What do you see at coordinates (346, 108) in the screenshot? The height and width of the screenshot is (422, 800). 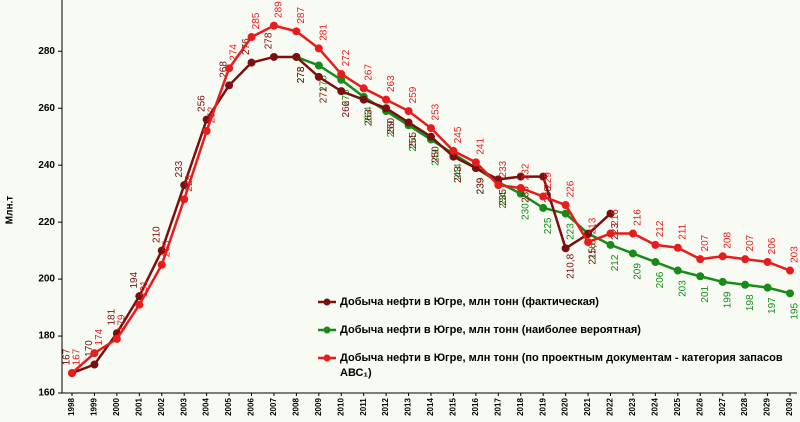 I see `data-label: 266` at bounding box center [346, 108].